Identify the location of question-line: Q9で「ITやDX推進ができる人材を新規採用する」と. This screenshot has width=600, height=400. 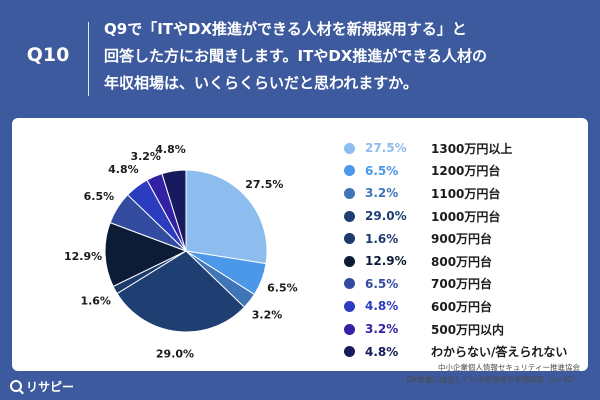
(285, 29).